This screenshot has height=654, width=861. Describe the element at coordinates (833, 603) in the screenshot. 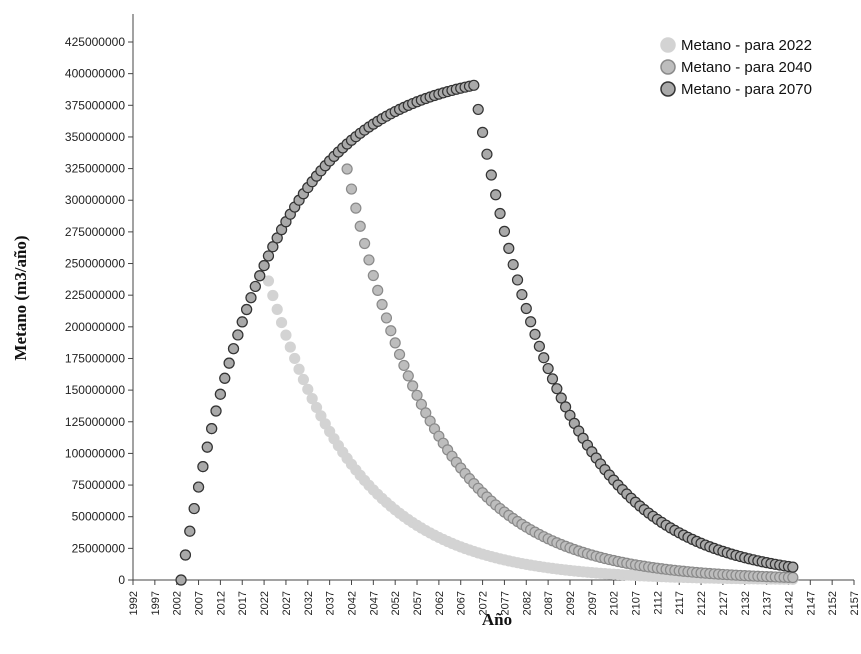

I see `x-tick-label: 2152` at that location.